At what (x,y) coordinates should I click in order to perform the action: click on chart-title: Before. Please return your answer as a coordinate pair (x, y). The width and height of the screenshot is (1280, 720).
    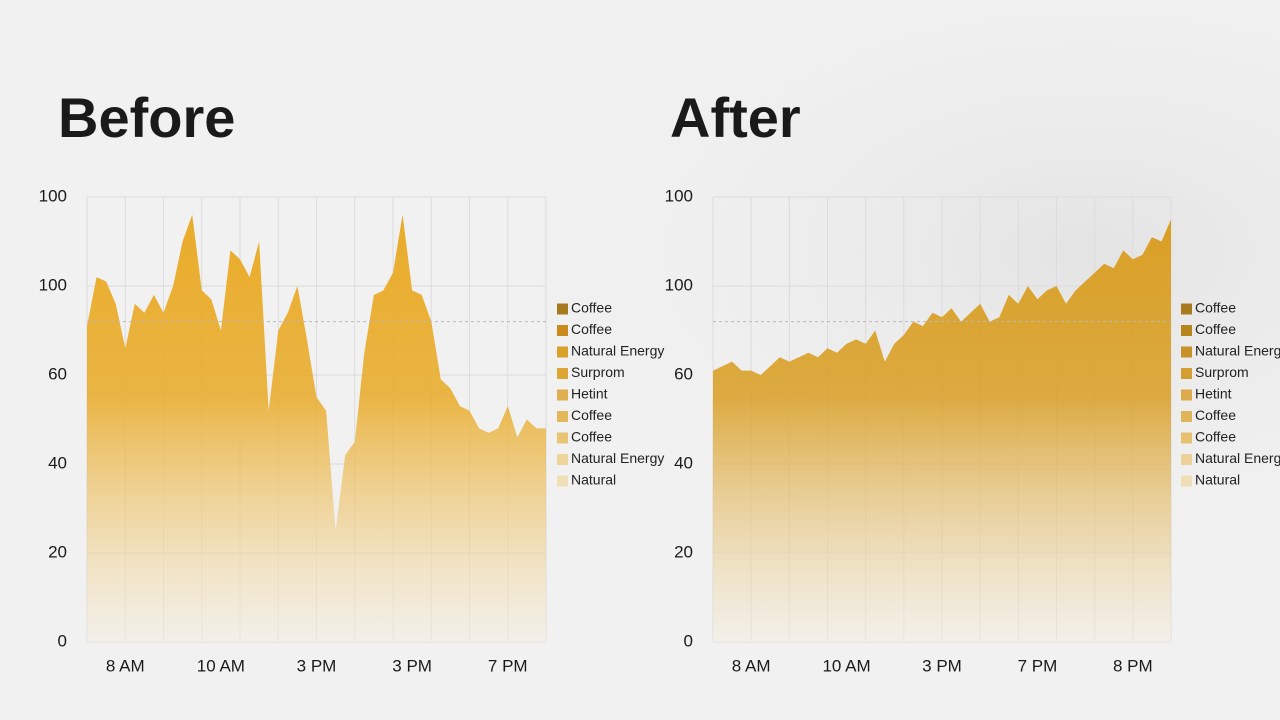
    Looking at the image, I should click on (146, 117).